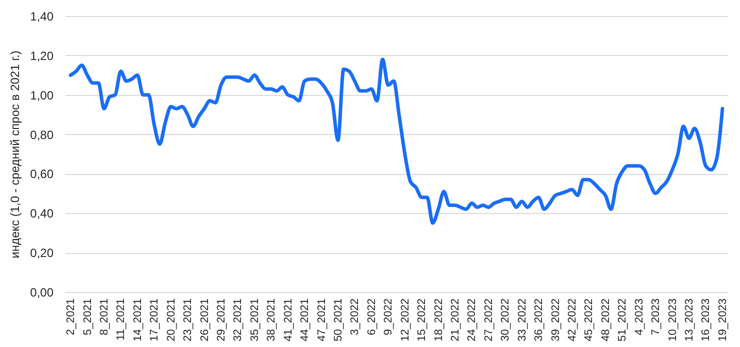 Image resolution: width=740 pixels, height=347 pixels. What do you see at coordinates (154, 320) in the screenshot?
I see `x-tick-label: 17_2021` at bounding box center [154, 320].